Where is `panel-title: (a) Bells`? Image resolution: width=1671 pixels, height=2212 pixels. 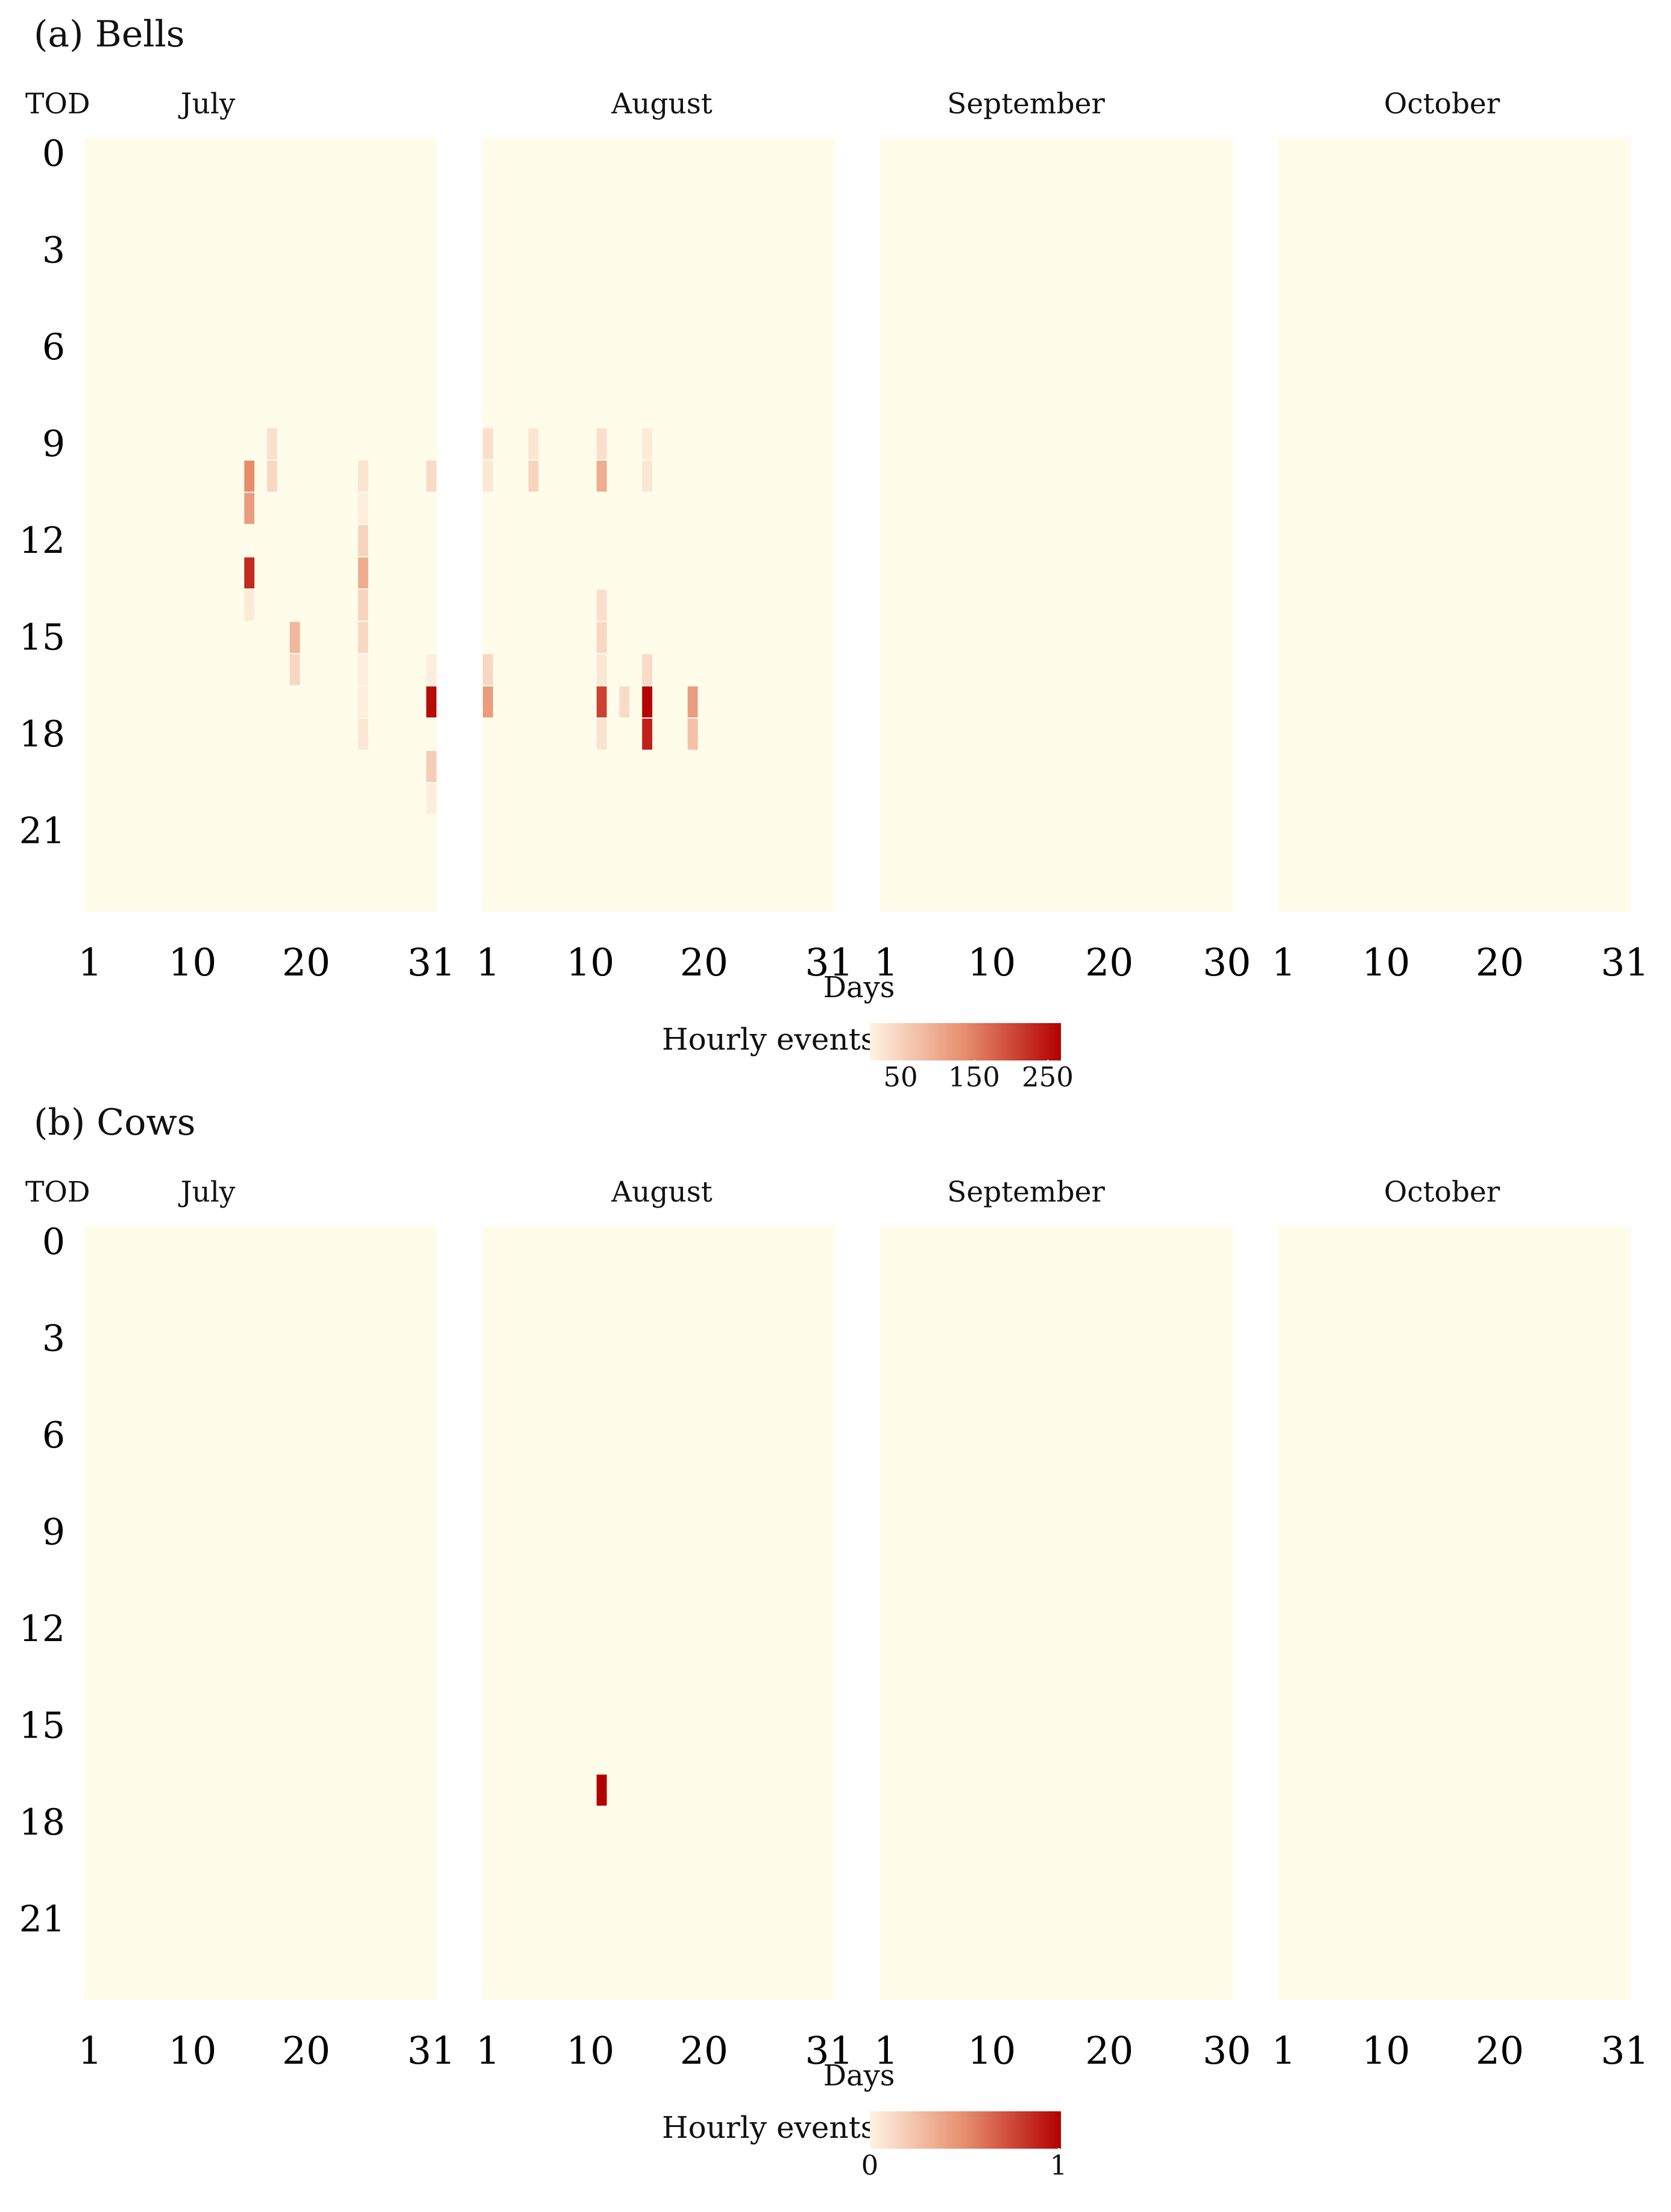 panel-title: (a) Bells is located at coordinates (109, 34).